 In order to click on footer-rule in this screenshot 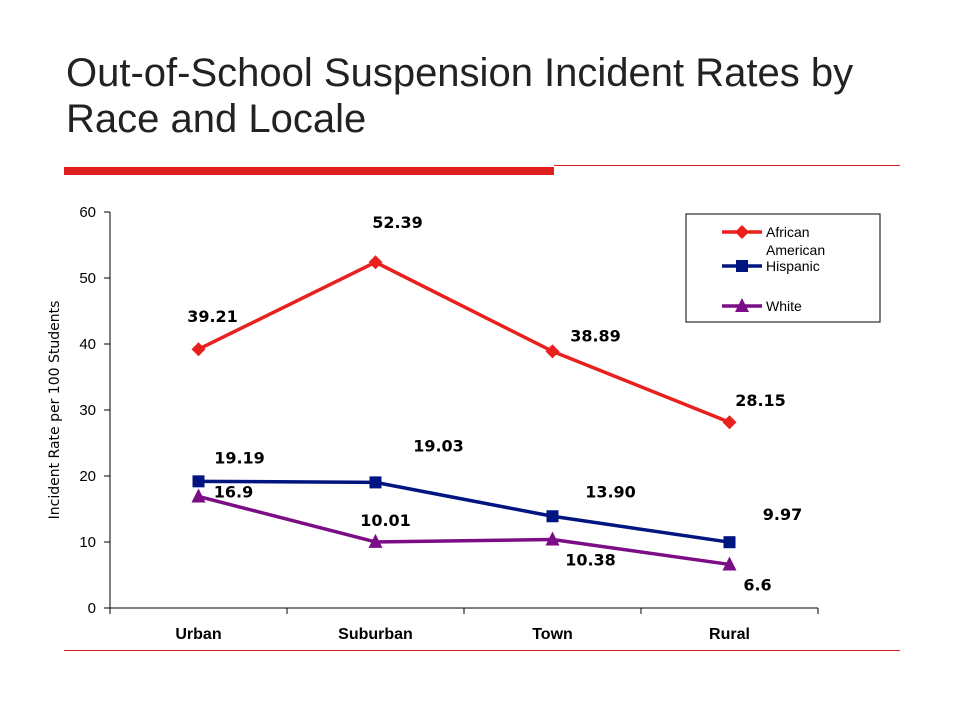, I will do `click(482, 650)`.